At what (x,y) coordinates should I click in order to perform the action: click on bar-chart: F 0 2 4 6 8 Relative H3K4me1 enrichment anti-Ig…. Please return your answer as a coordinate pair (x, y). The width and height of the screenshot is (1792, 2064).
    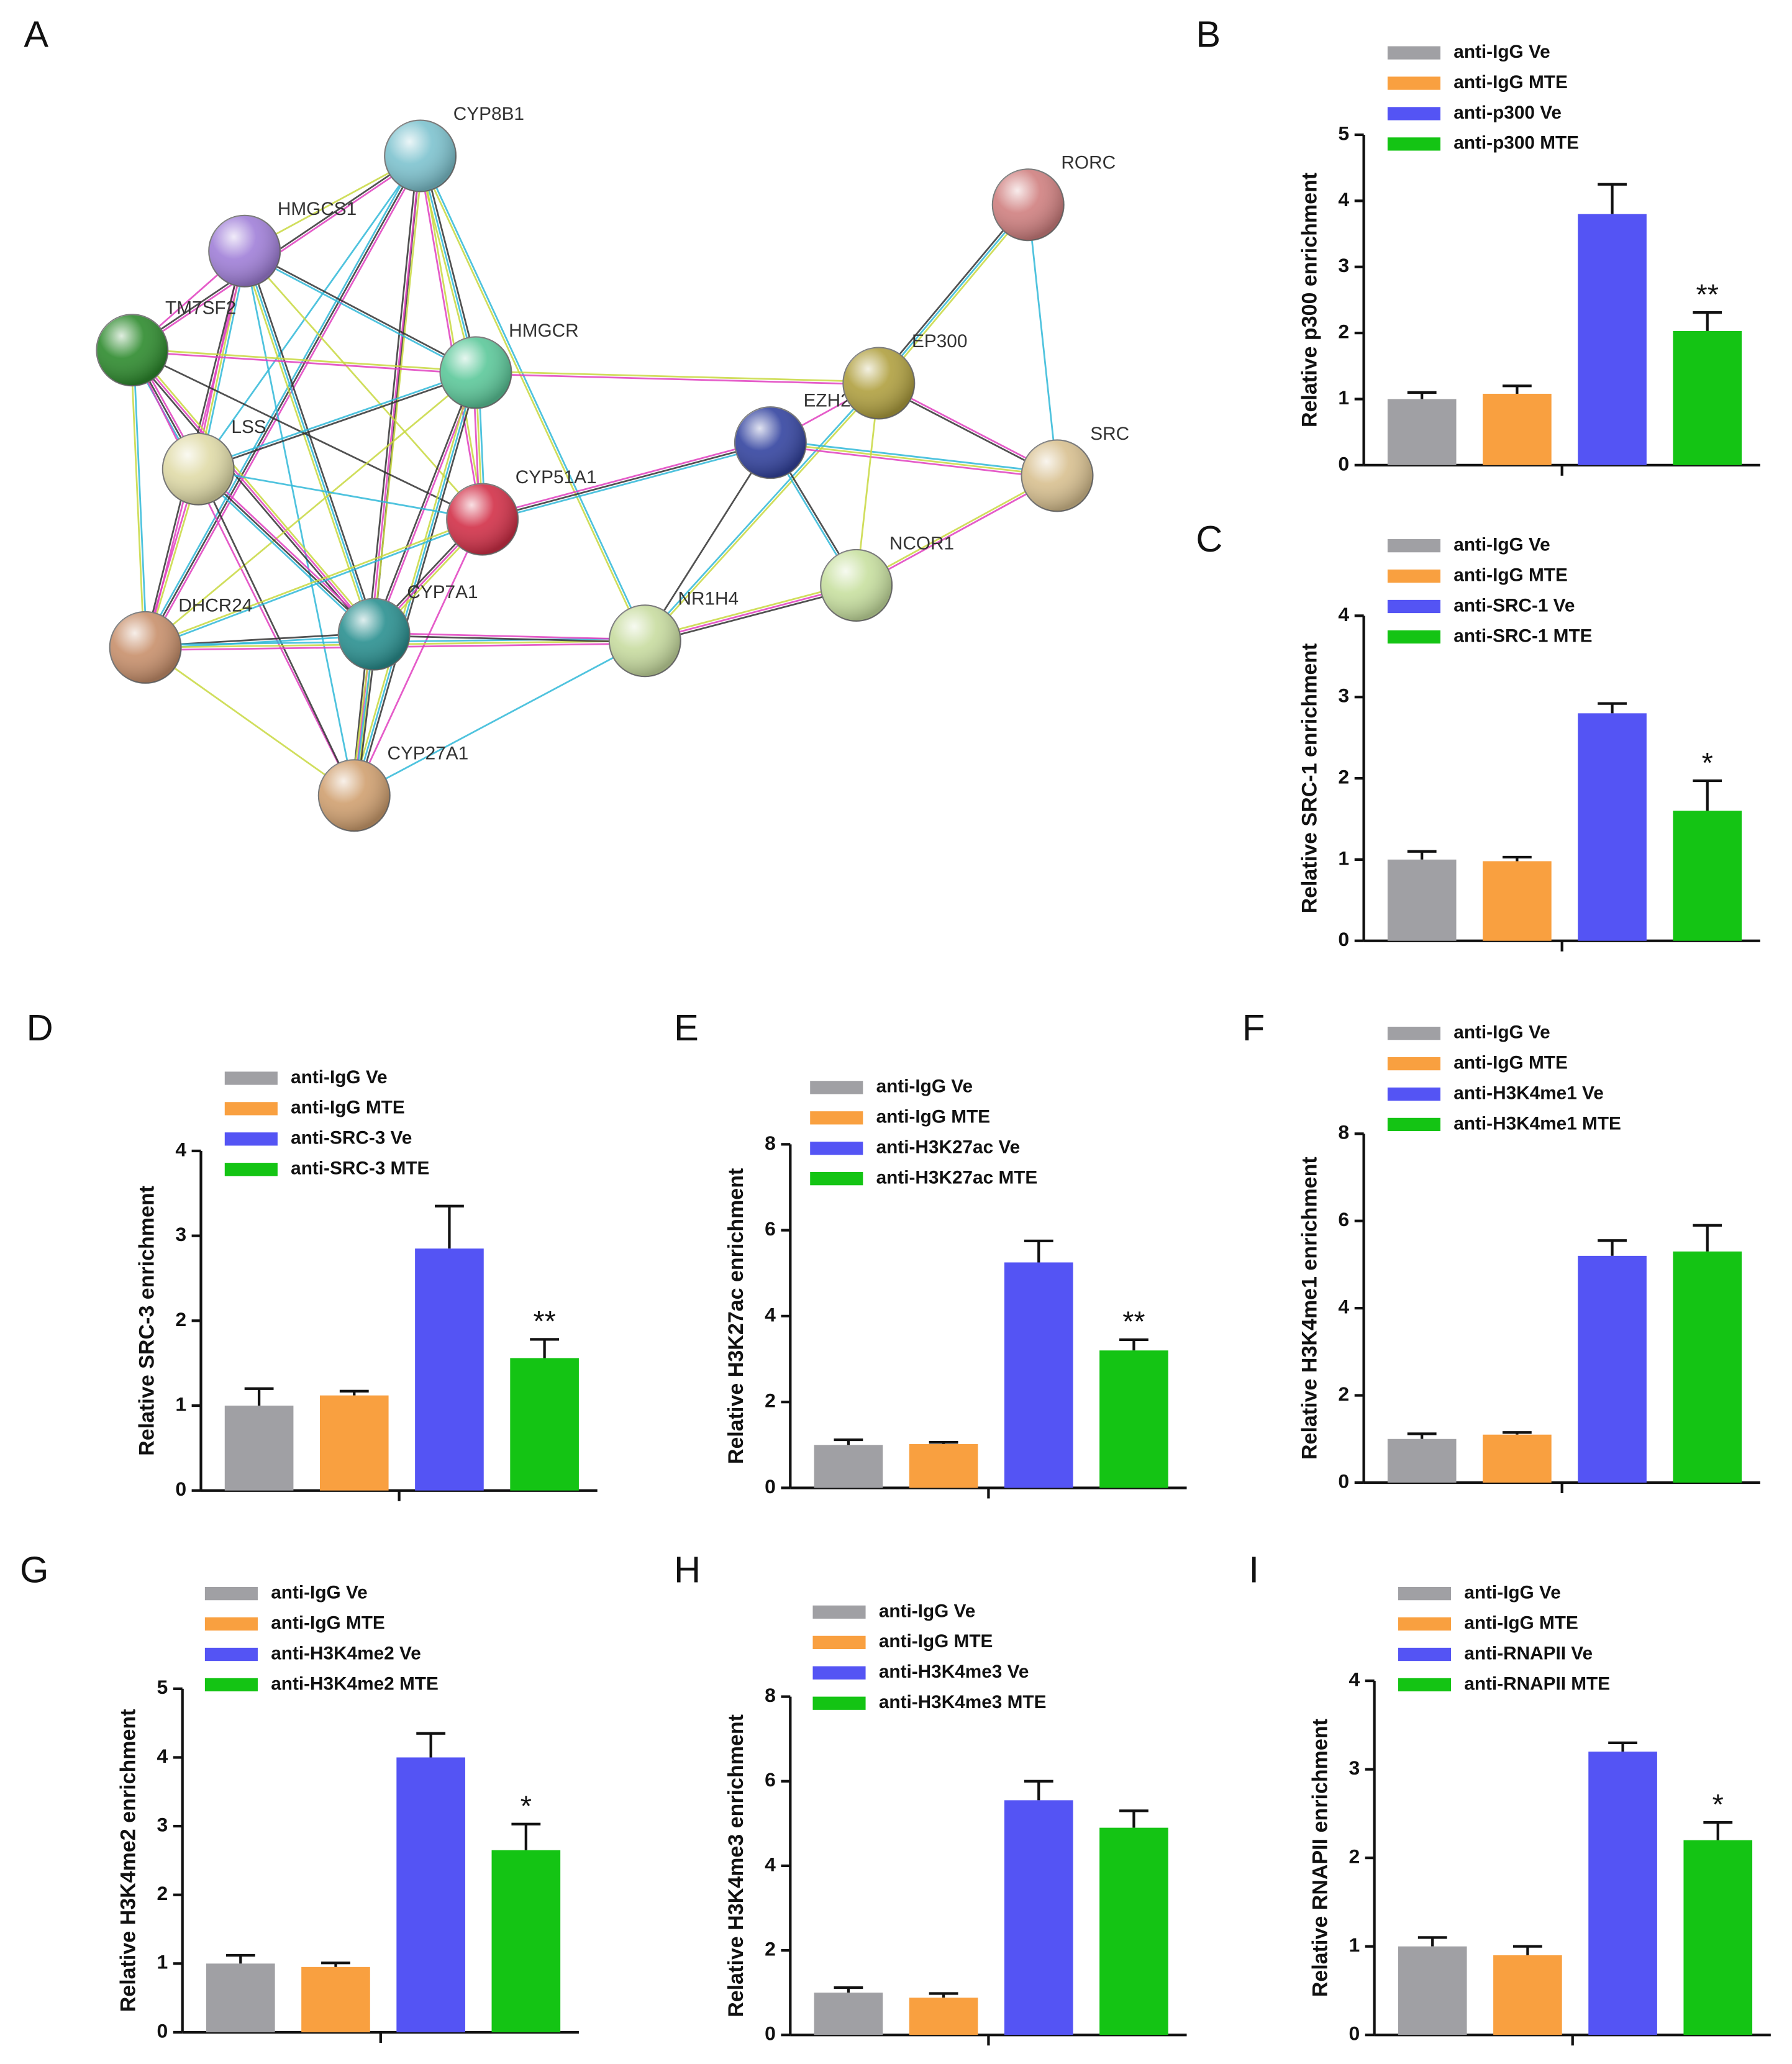
    Looking at the image, I should click on (1501, 1250).